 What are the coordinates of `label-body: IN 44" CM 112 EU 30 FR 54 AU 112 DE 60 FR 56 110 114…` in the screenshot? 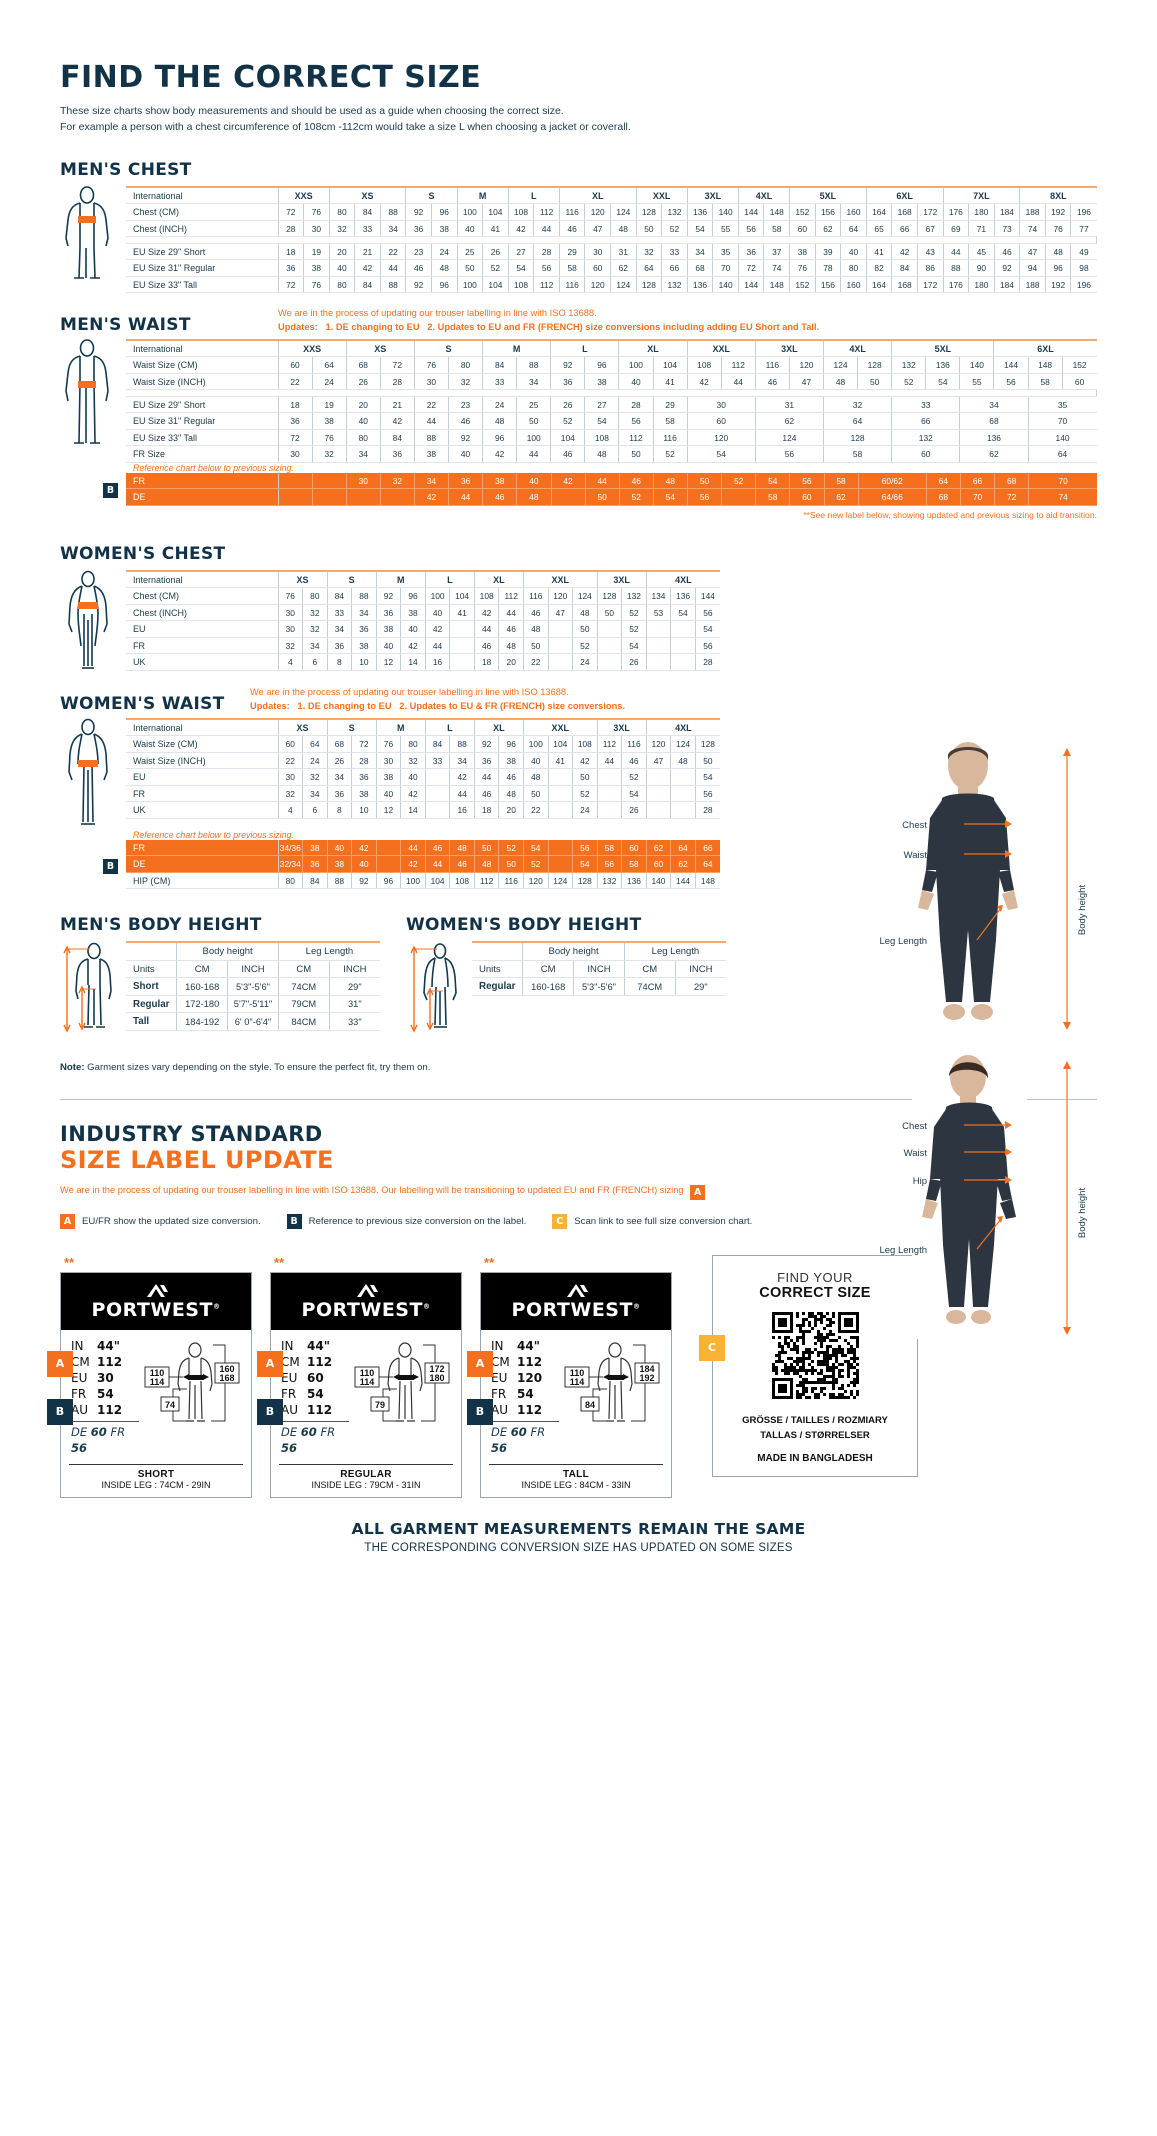 It's located at (156, 1394).